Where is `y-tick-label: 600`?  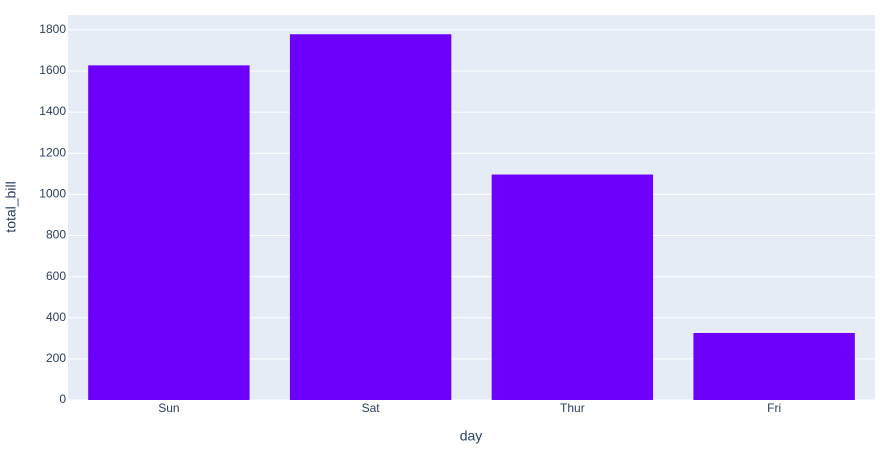 y-tick-label: 600 is located at coordinates (56, 276).